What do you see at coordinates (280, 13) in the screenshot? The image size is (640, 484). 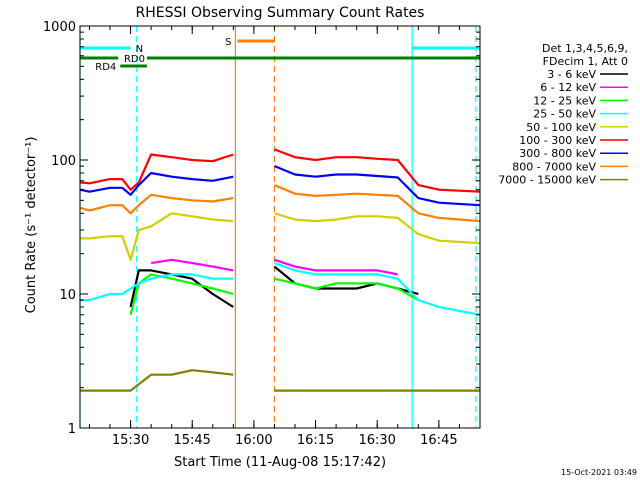 I see `chart-title: RHESSI Observing Summary Count Rates` at bounding box center [280, 13].